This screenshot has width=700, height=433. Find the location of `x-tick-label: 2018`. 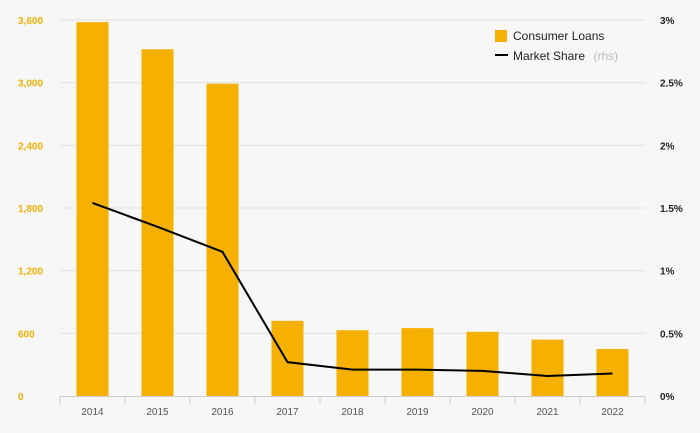

x-tick-label: 2018 is located at coordinates (352, 412).